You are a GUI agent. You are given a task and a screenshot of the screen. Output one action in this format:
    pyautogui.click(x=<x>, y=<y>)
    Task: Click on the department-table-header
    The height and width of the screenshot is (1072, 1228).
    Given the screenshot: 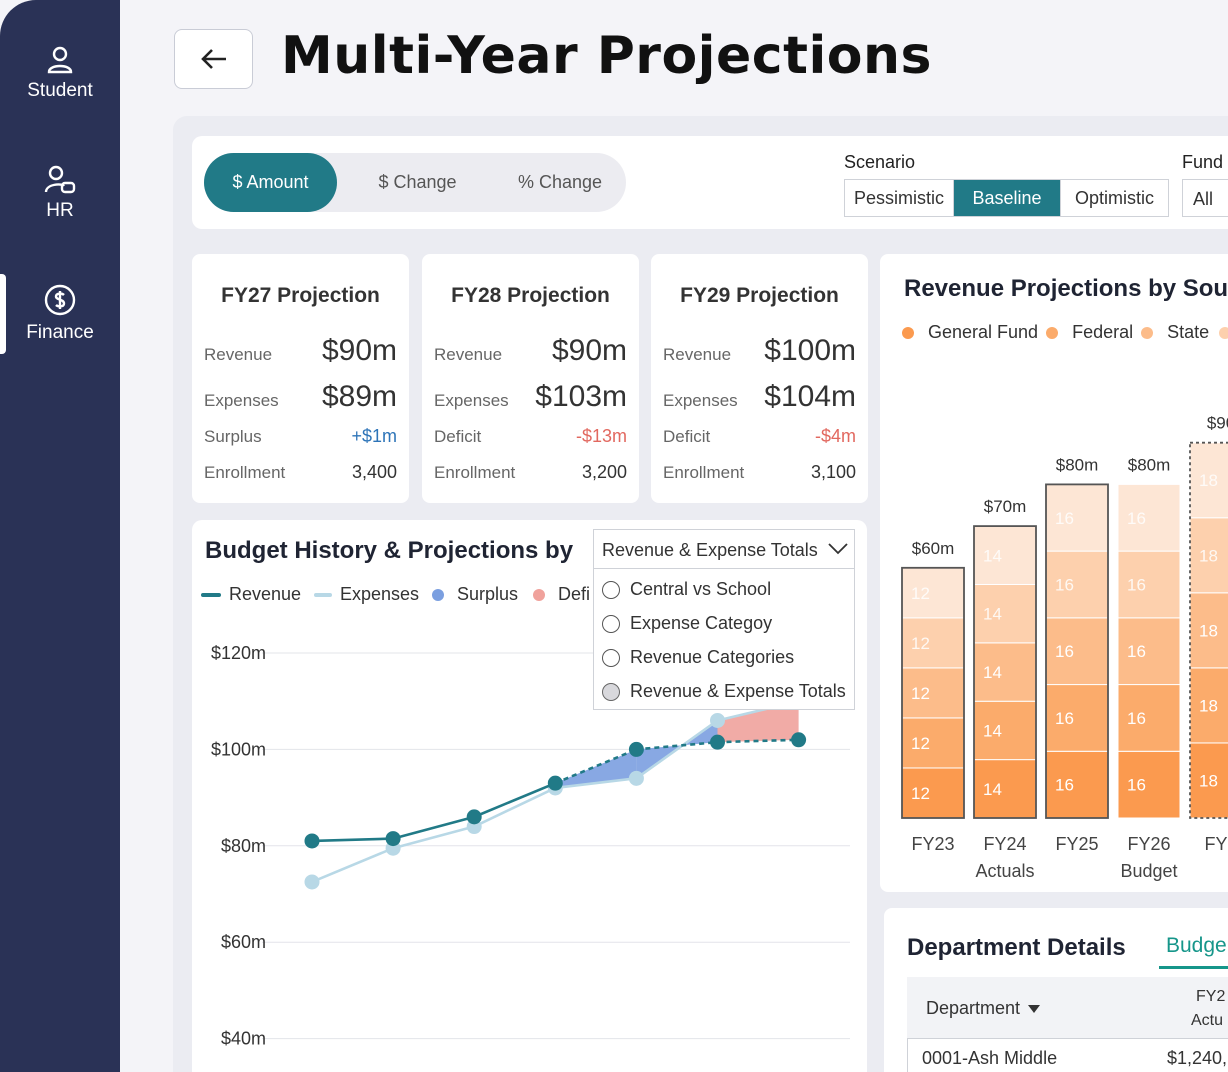 What is the action you would take?
    pyautogui.click(x=1067, y=1008)
    